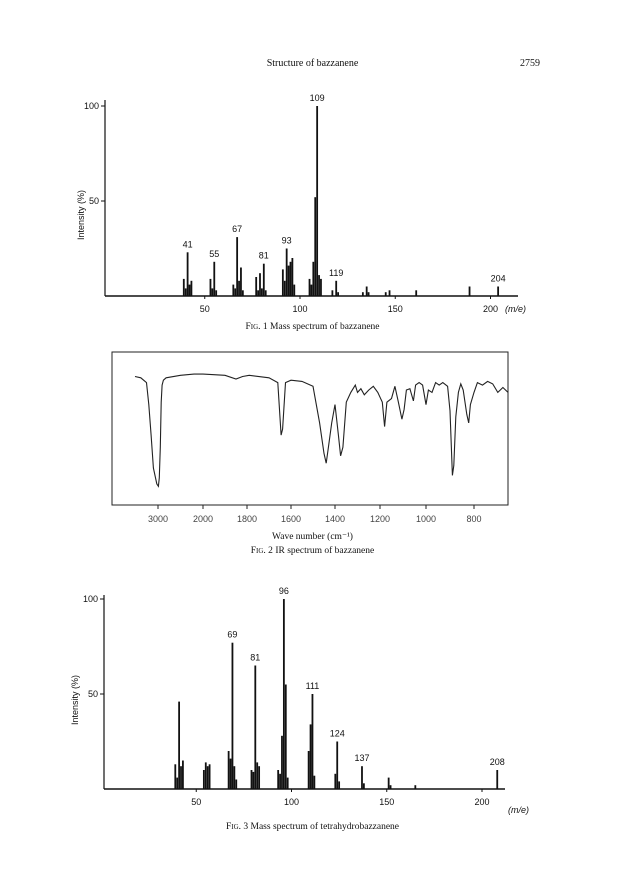  I want to click on peak-label: 69, so click(232, 635).